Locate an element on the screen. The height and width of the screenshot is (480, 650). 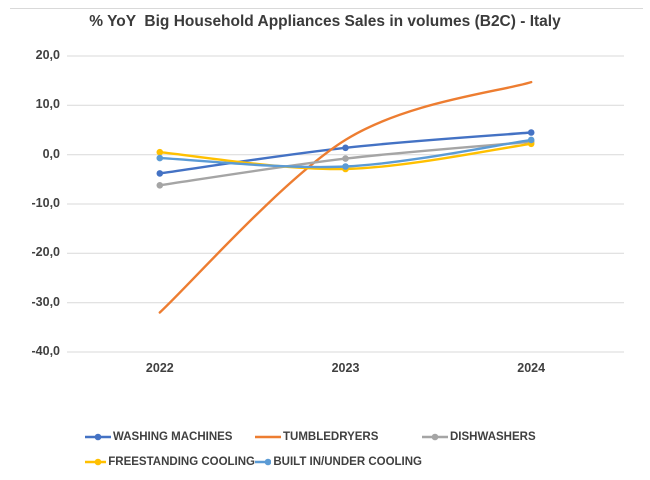
legend-item: FREESTANDING COOLING is located at coordinates (170, 461).